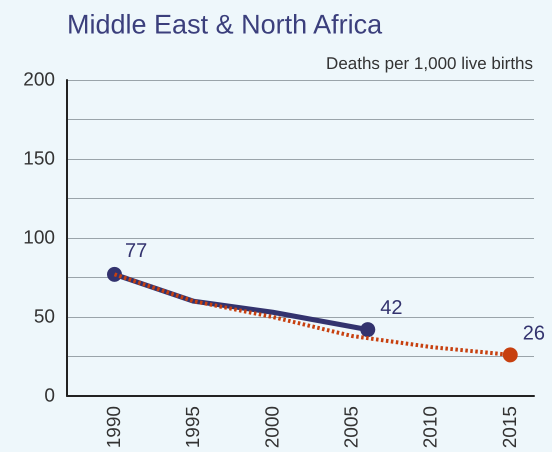 The image size is (552, 452). Describe the element at coordinates (430, 63) in the screenshot. I see `y-axis-title: Deaths per 1,000 live births` at that location.